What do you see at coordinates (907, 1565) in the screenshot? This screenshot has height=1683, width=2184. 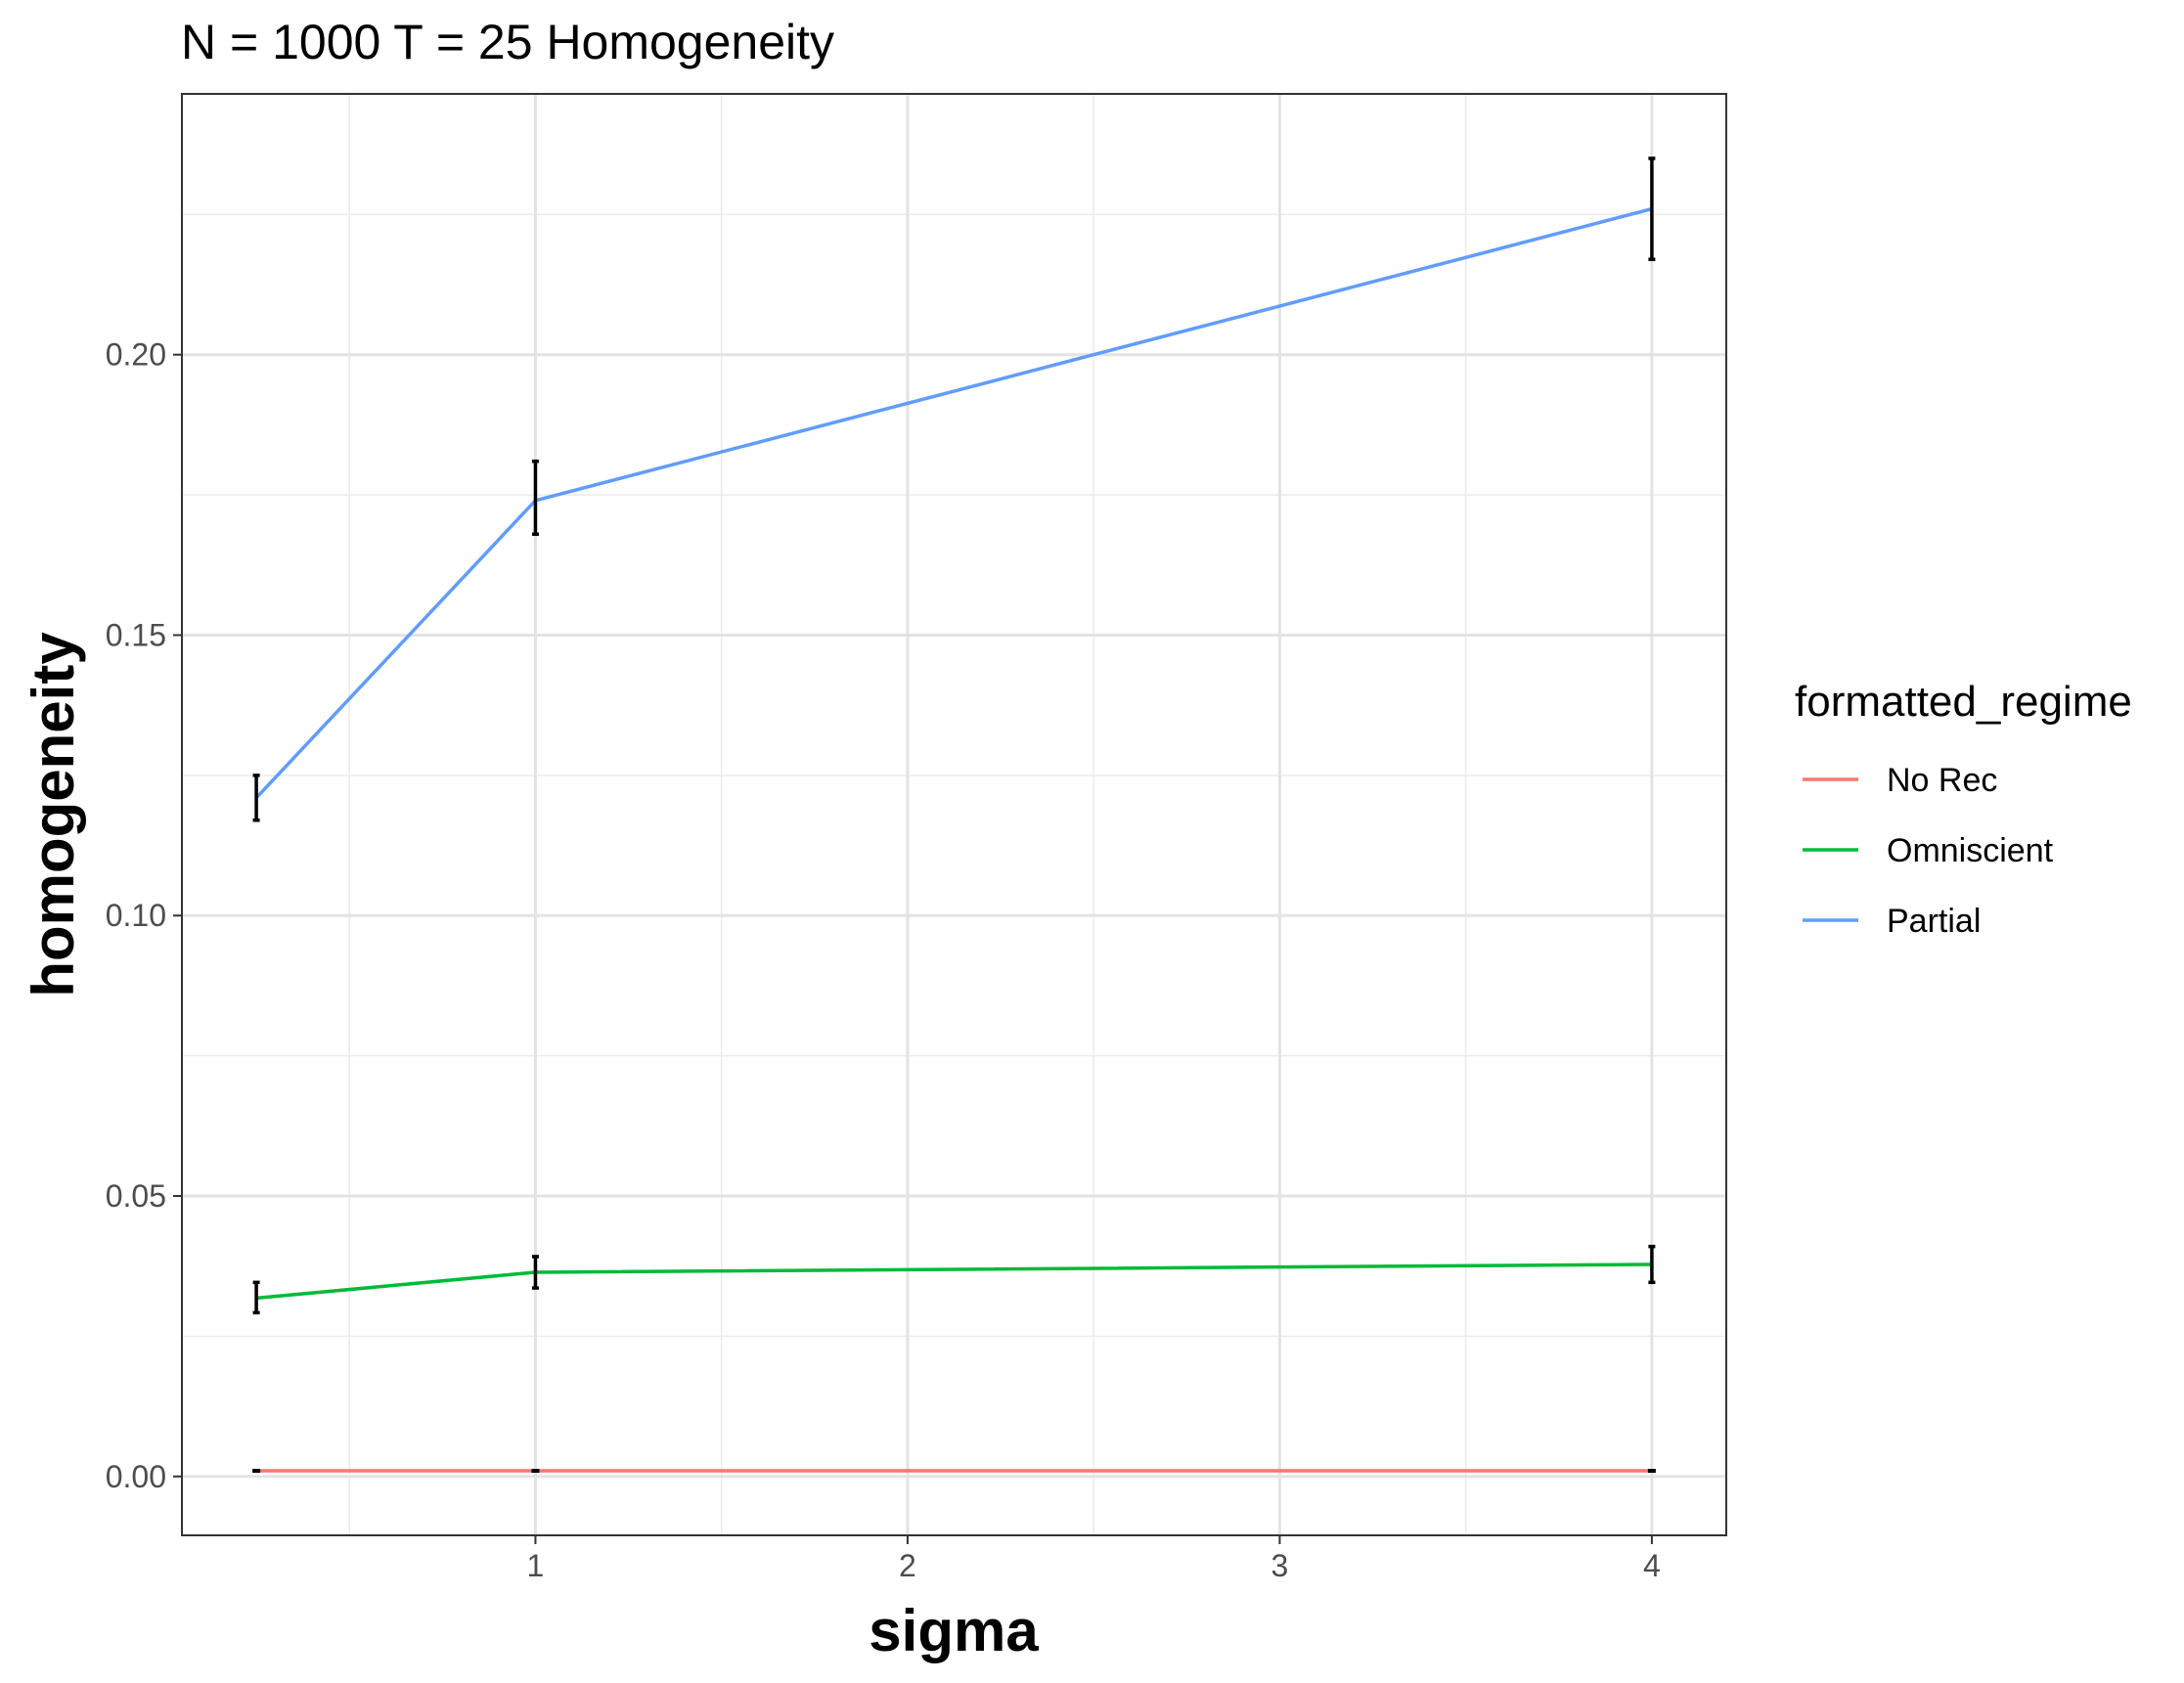 I see `x-tick-label: 2` at bounding box center [907, 1565].